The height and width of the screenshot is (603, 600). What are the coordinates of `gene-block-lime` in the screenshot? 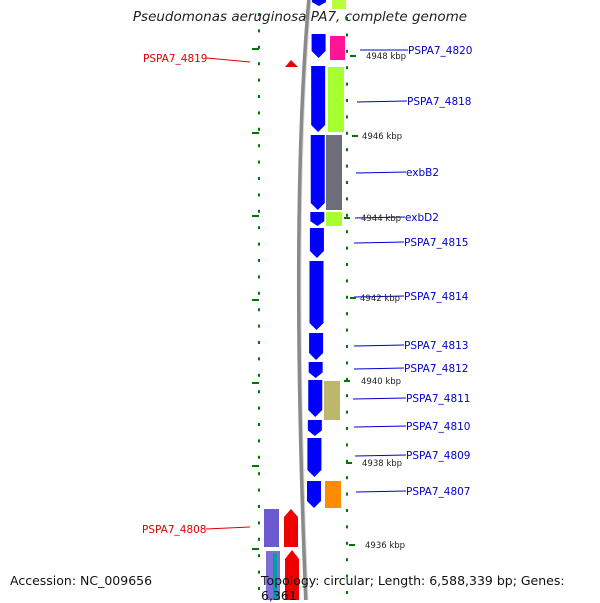 It's located at (336, 99).